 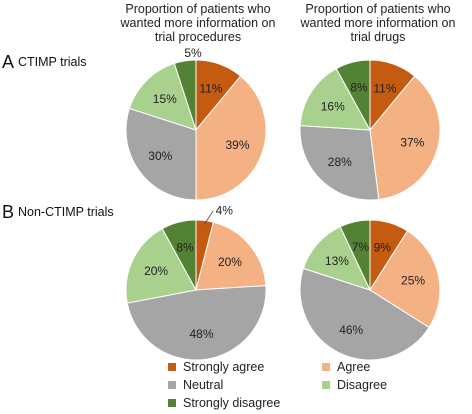 I want to click on pie-3-label-strongly-disagree: 8%, so click(x=185, y=247).